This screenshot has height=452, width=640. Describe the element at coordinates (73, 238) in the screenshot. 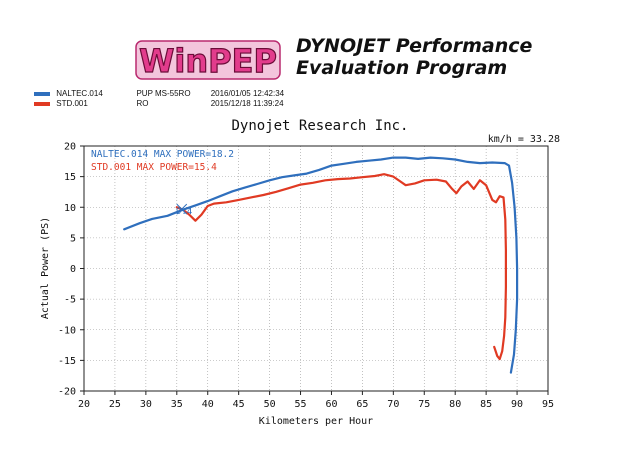

I see `y-tick-label: 5` at that location.